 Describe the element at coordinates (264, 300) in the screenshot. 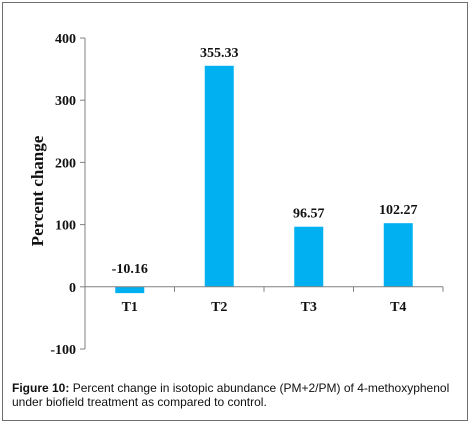

I see `x-axis: T1 T2 T3 T4` at that location.